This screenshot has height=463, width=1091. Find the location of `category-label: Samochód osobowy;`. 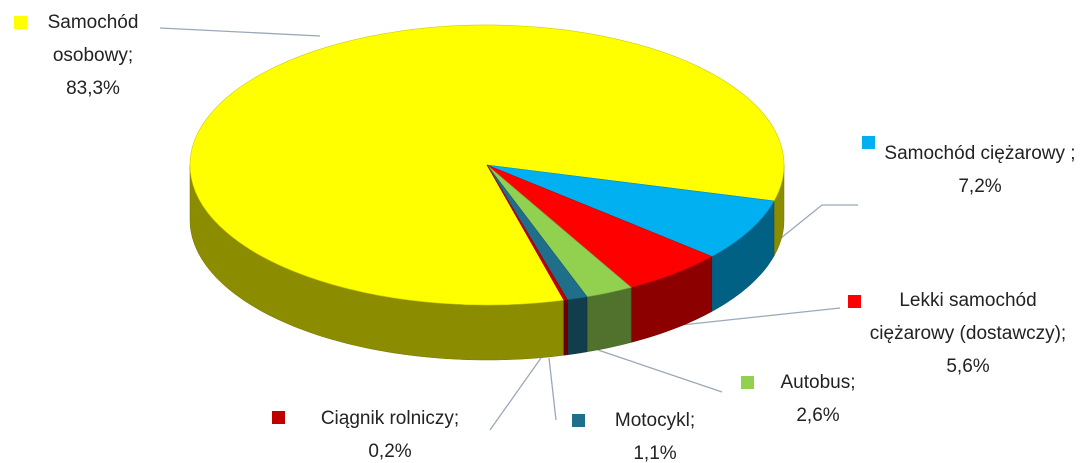

category-label: Samochód osobowy; is located at coordinates (93, 39).